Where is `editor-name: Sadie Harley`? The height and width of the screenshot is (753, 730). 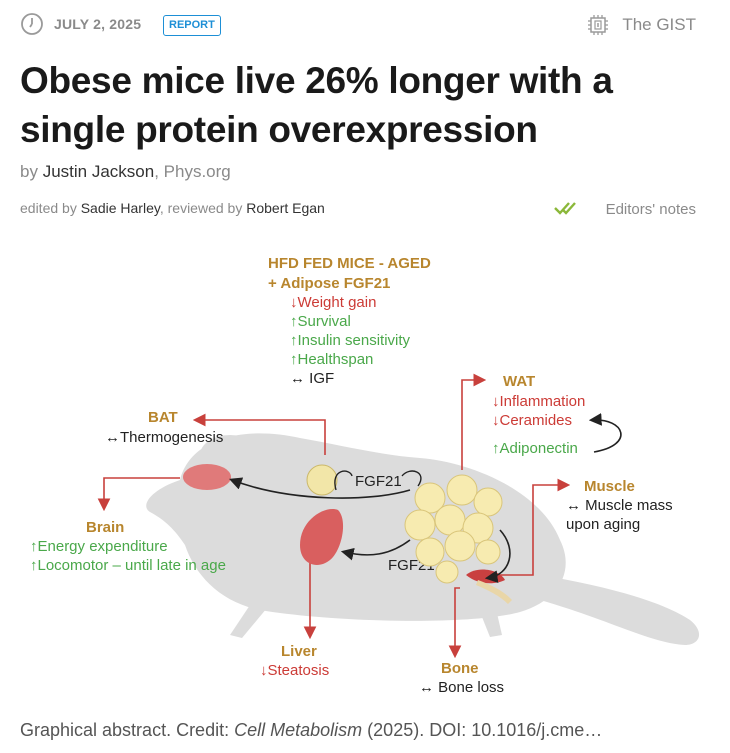
editor-name: Sadie Harley is located at coordinates (120, 208).